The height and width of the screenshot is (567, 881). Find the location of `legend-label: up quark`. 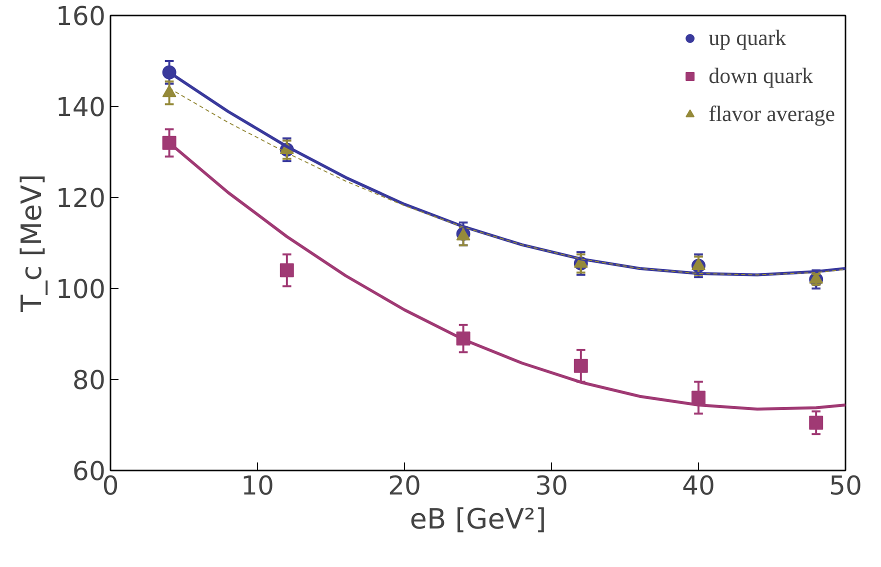

legend-label: up quark is located at coordinates (747, 38).